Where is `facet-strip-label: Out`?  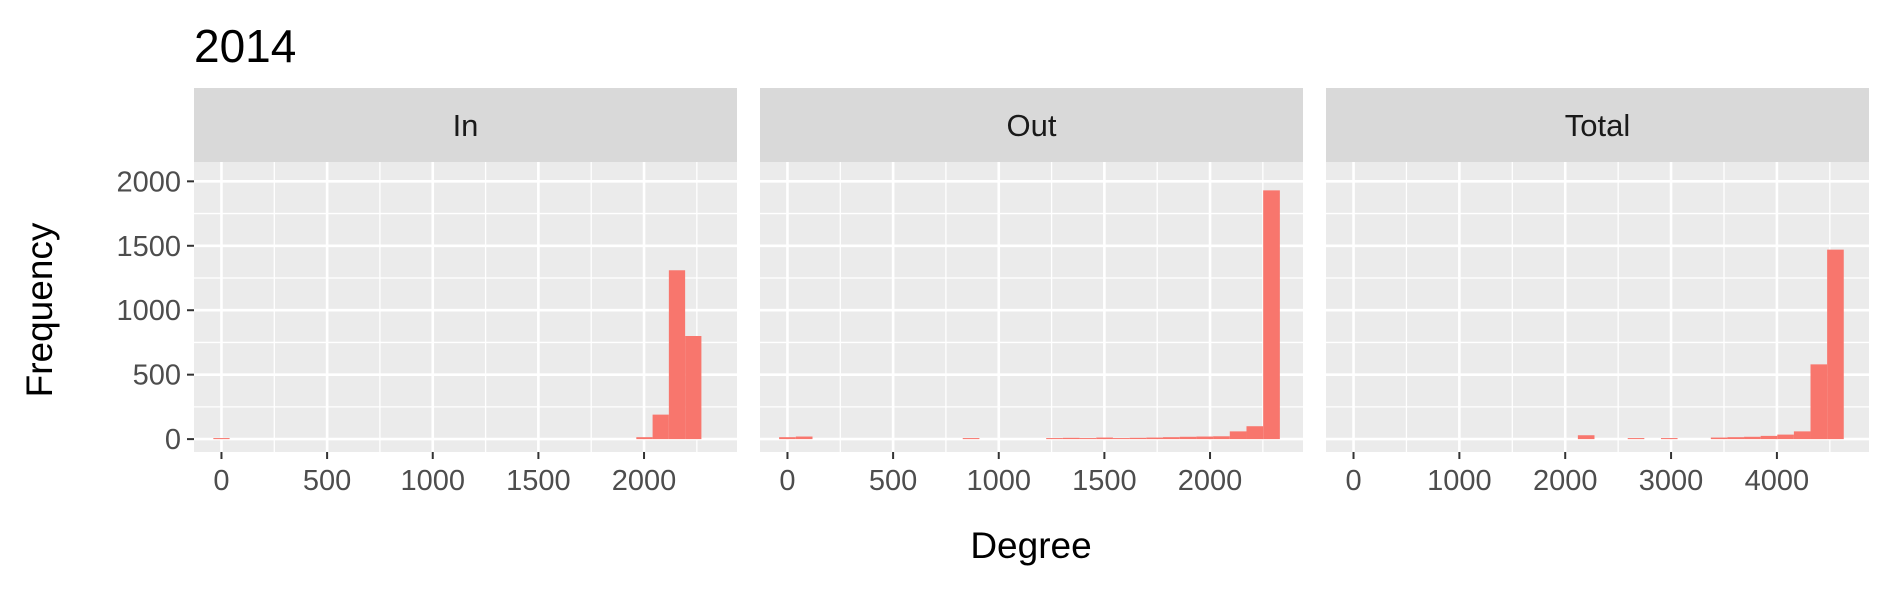
facet-strip-label: Out is located at coordinates (1032, 125).